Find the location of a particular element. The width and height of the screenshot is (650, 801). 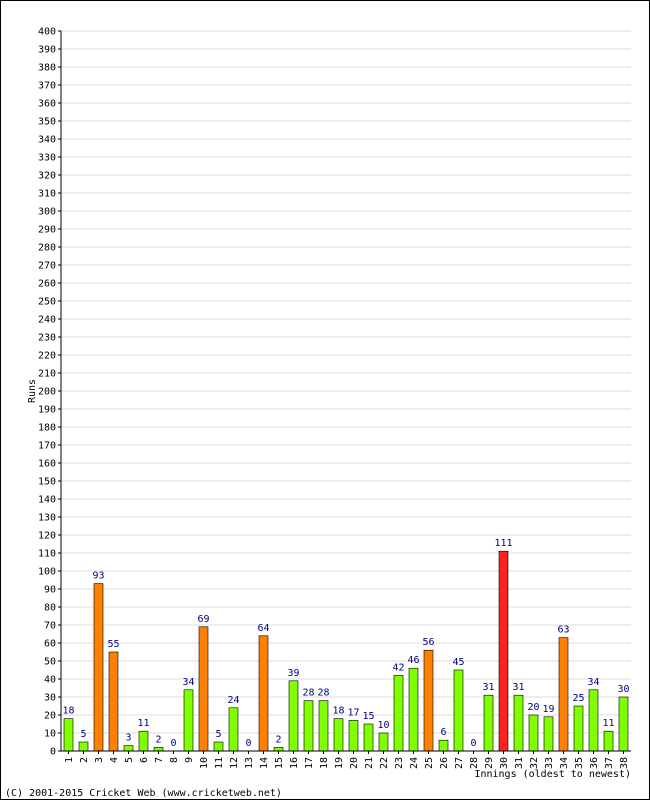

x-tick-label: 5 is located at coordinates (129, 760).